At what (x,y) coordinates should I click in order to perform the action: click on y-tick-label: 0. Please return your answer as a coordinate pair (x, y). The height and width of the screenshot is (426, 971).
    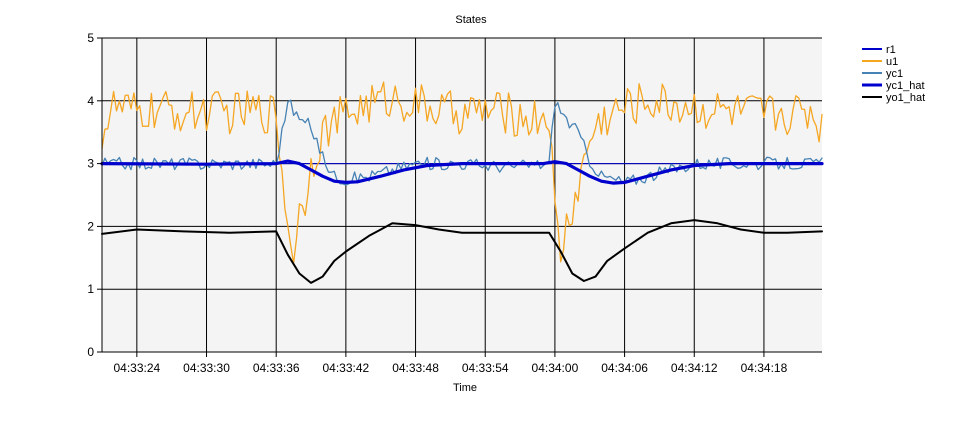
    Looking at the image, I should click on (90, 352).